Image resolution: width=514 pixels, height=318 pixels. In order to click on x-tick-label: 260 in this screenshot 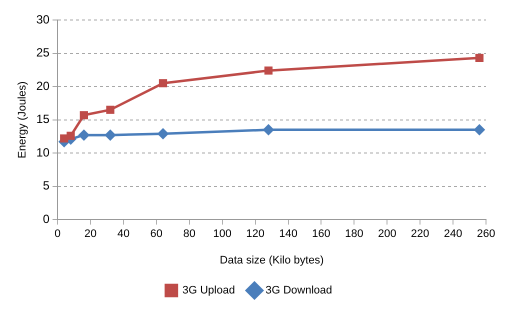, I will do `click(486, 234)`.